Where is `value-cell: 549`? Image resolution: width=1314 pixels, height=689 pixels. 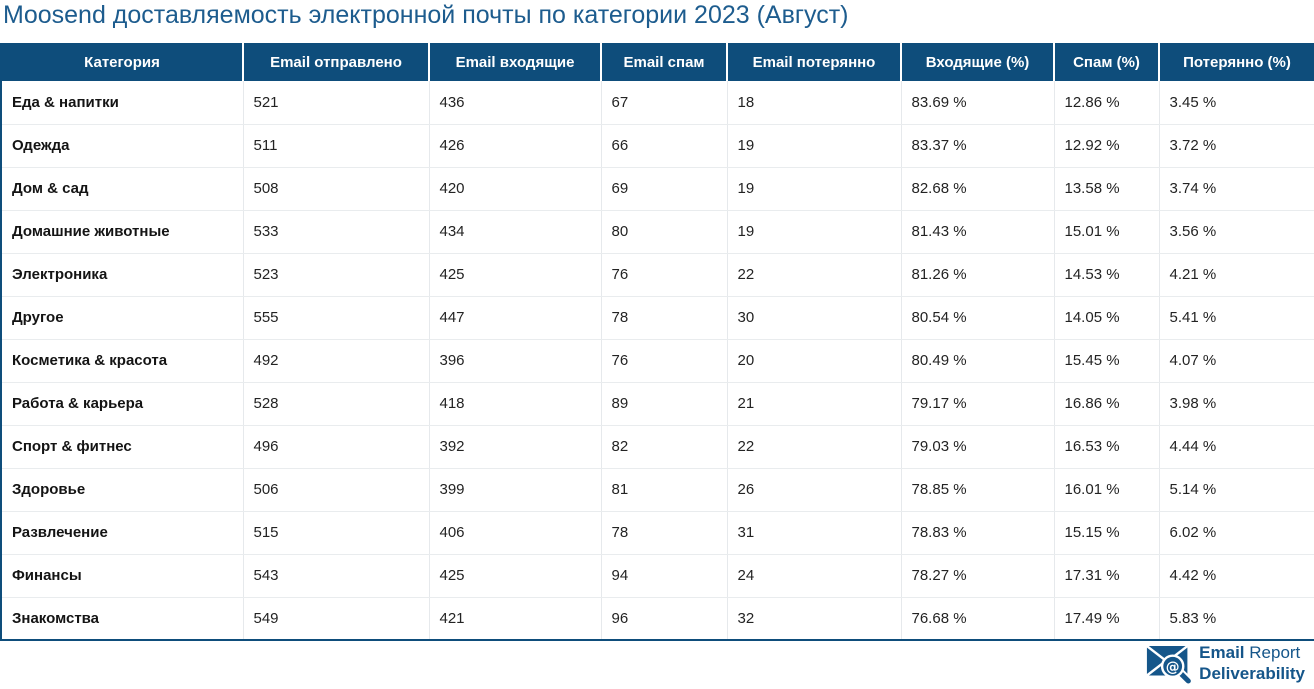
value-cell: 549 is located at coordinates (336, 618).